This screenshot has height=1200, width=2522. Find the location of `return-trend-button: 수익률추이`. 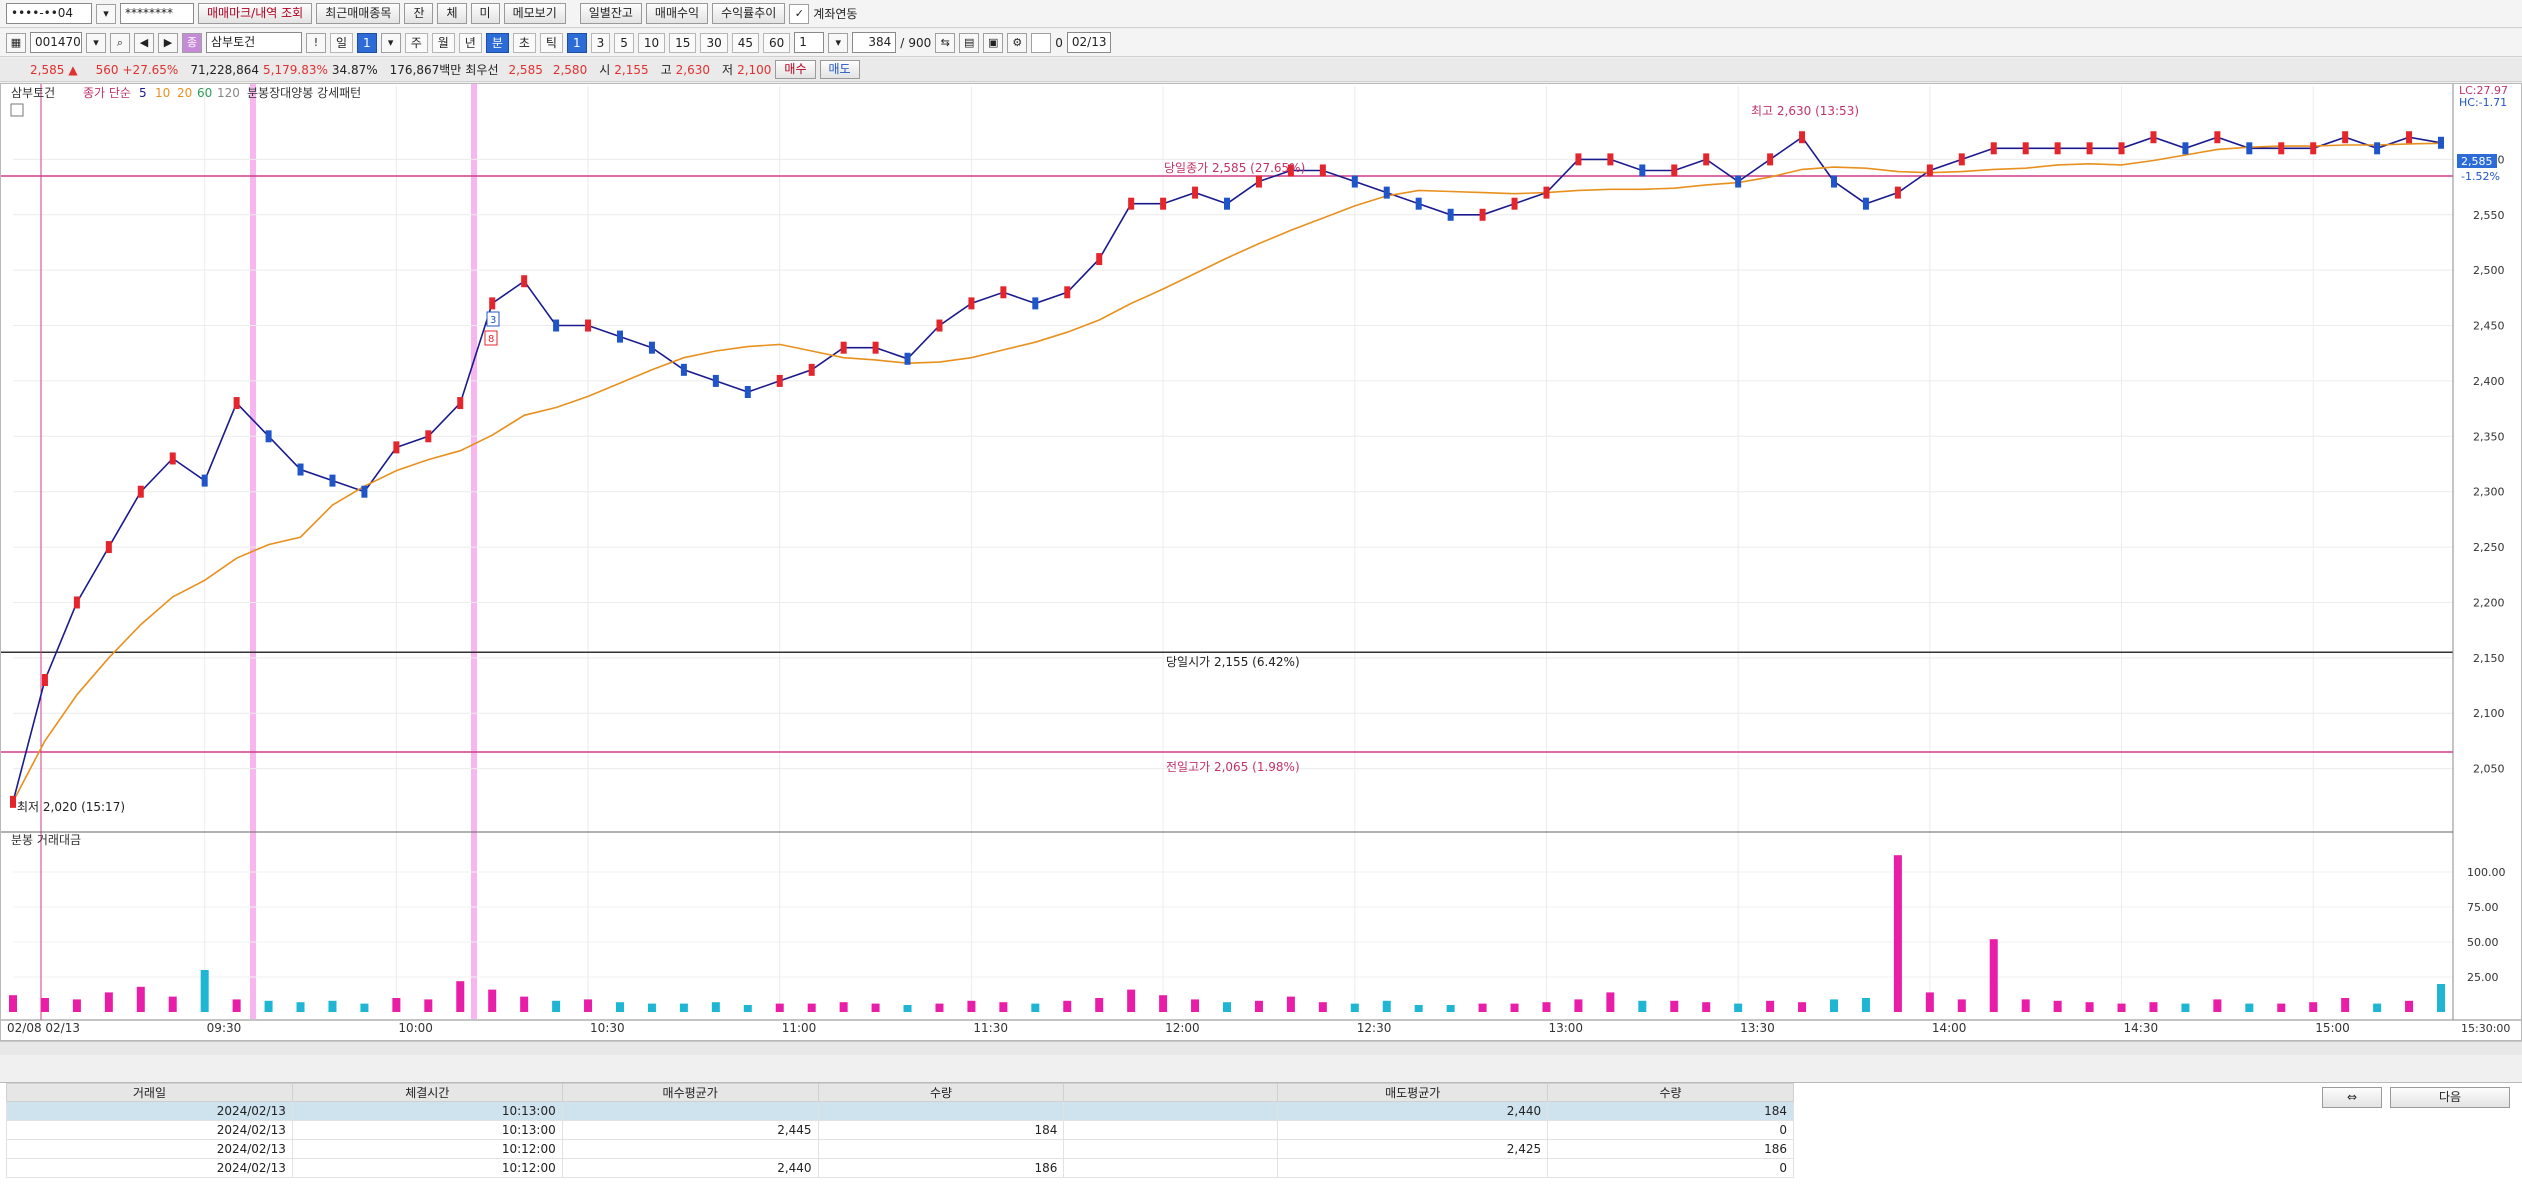

return-trend-button: 수익률추이 is located at coordinates (749, 13).